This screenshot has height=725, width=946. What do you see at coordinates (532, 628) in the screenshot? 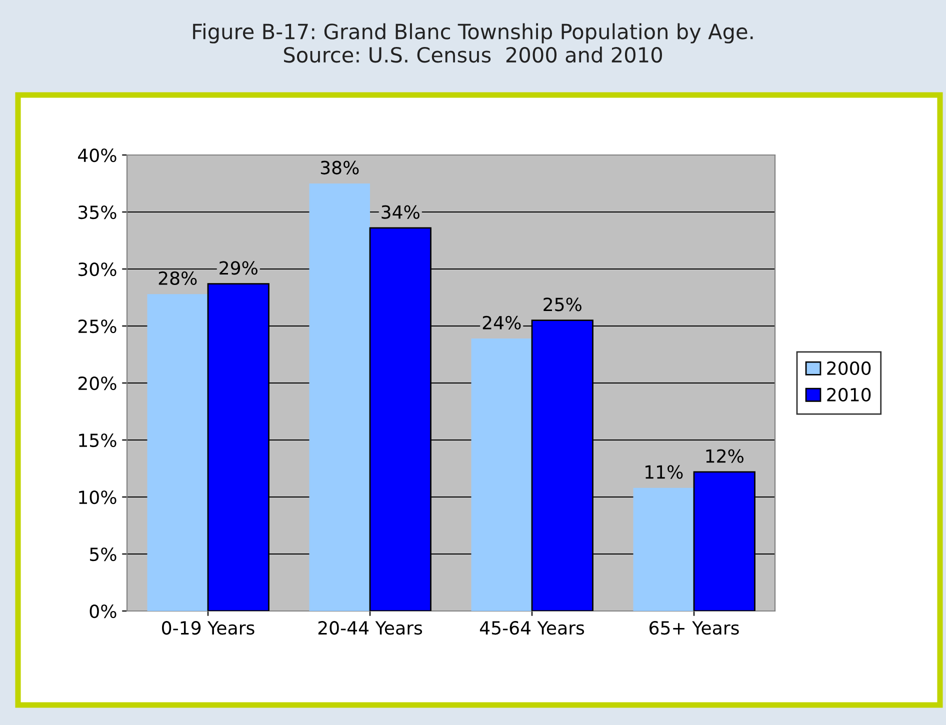
I see `x-tick-label: 45-64 Years` at bounding box center [532, 628].